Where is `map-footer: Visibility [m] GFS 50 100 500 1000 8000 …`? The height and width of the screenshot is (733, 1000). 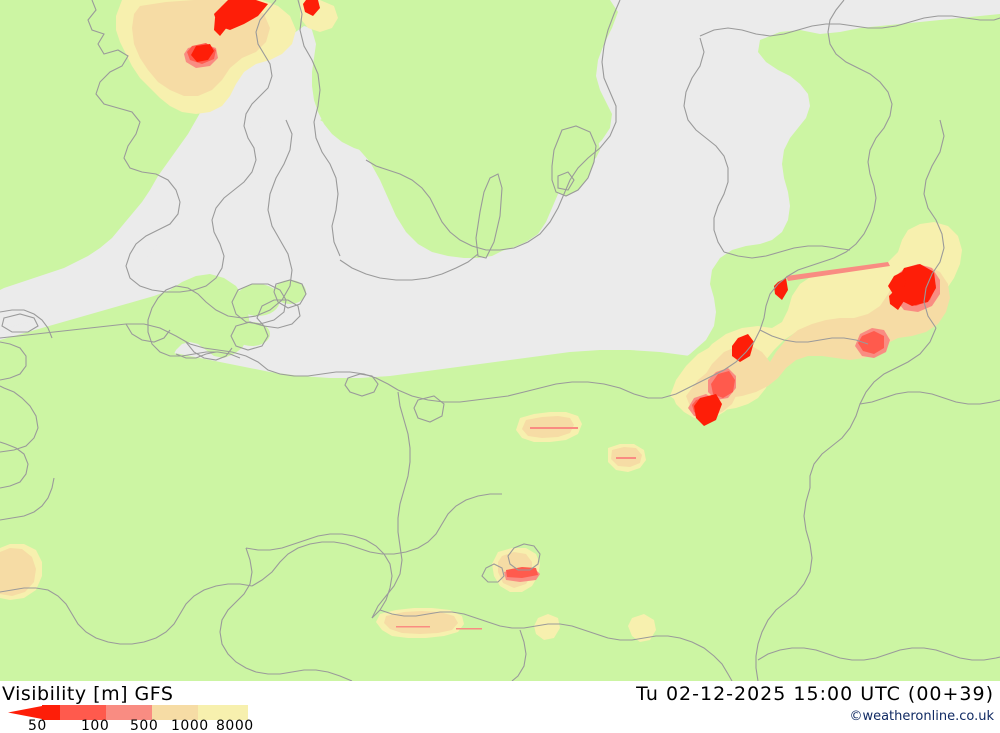
map-footer: Visibility [m] GFS 50 100 500 1000 8000 … is located at coordinates (500, 707).